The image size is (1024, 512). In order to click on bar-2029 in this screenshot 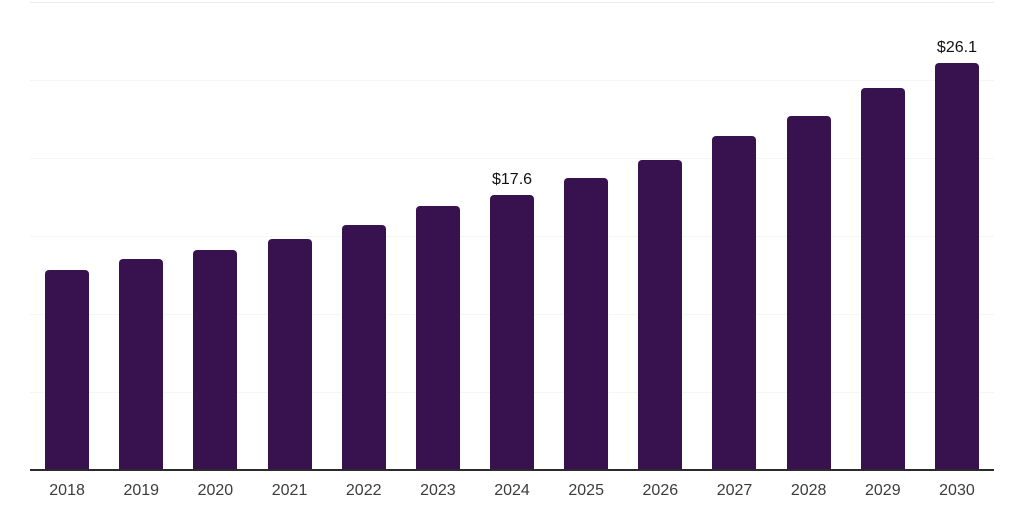, I will do `click(882, 278)`.